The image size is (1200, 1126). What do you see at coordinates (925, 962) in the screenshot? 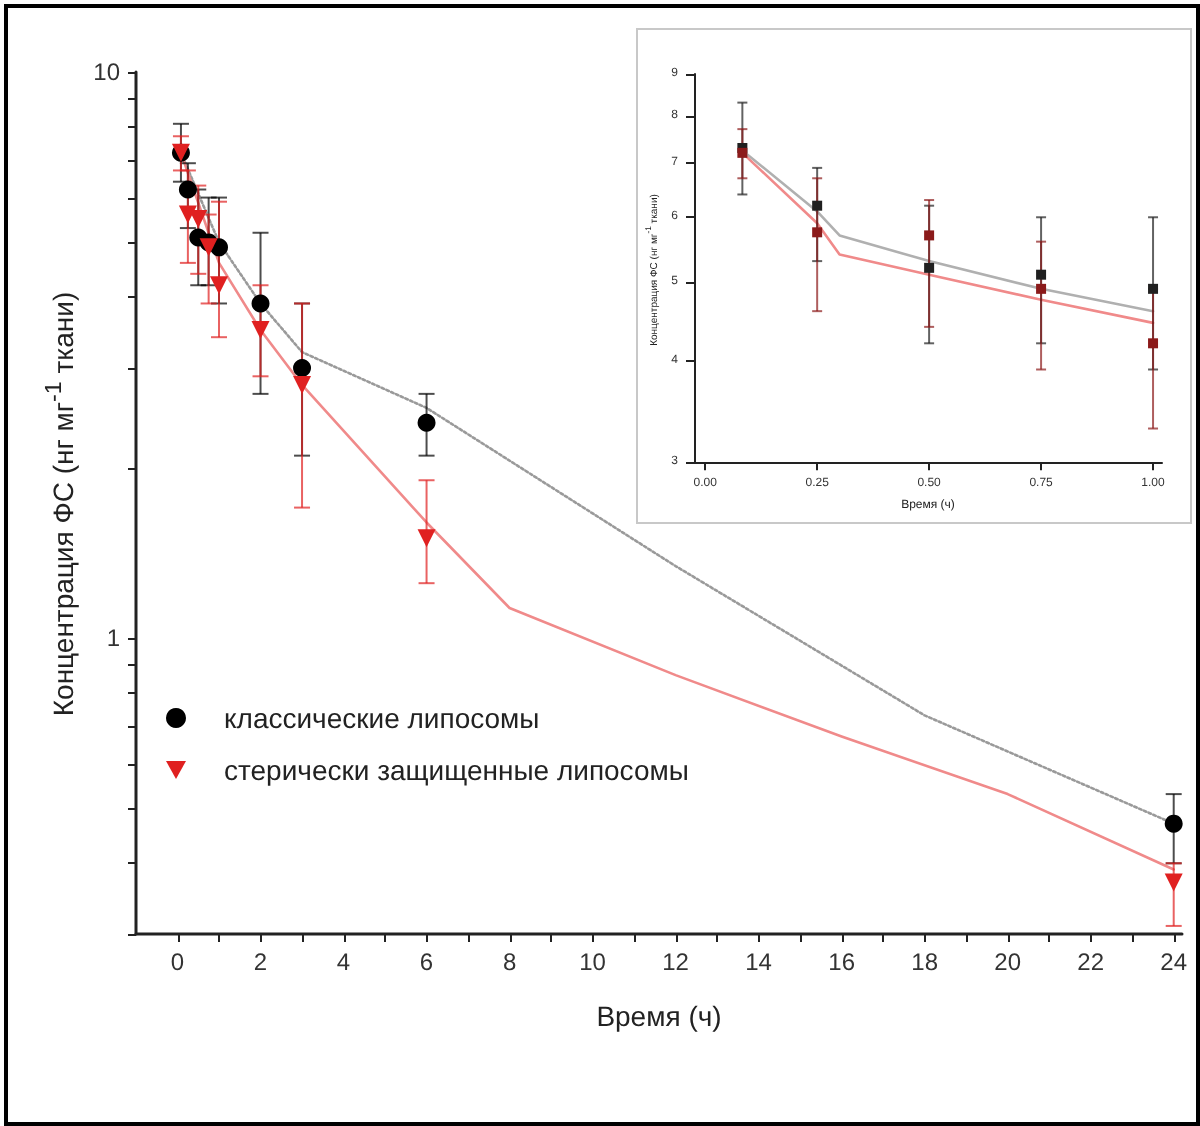
I see `x-tick-label: 18` at bounding box center [925, 962].